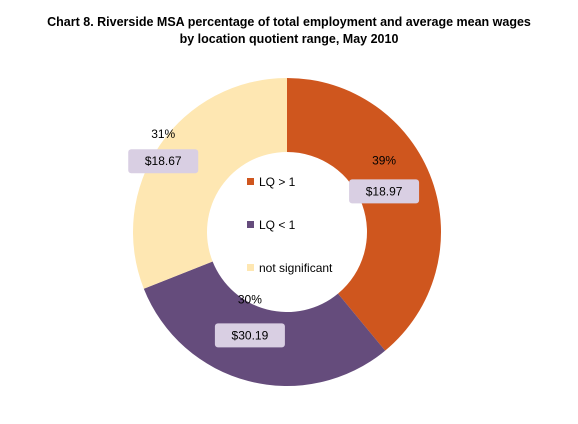  What do you see at coordinates (296, 268) in the screenshot?
I see `legend-label-not-significant: not significant` at bounding box center [296, 268].